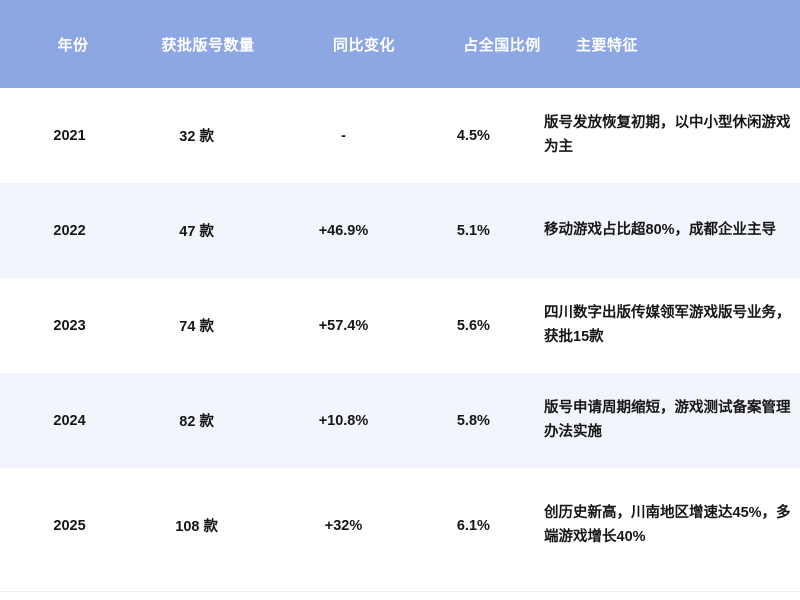 This screenshot has height=600, width=800. Describe the element at coordinates (343, 525) in the screenshot. I see `cell-change: +32%` at that location.